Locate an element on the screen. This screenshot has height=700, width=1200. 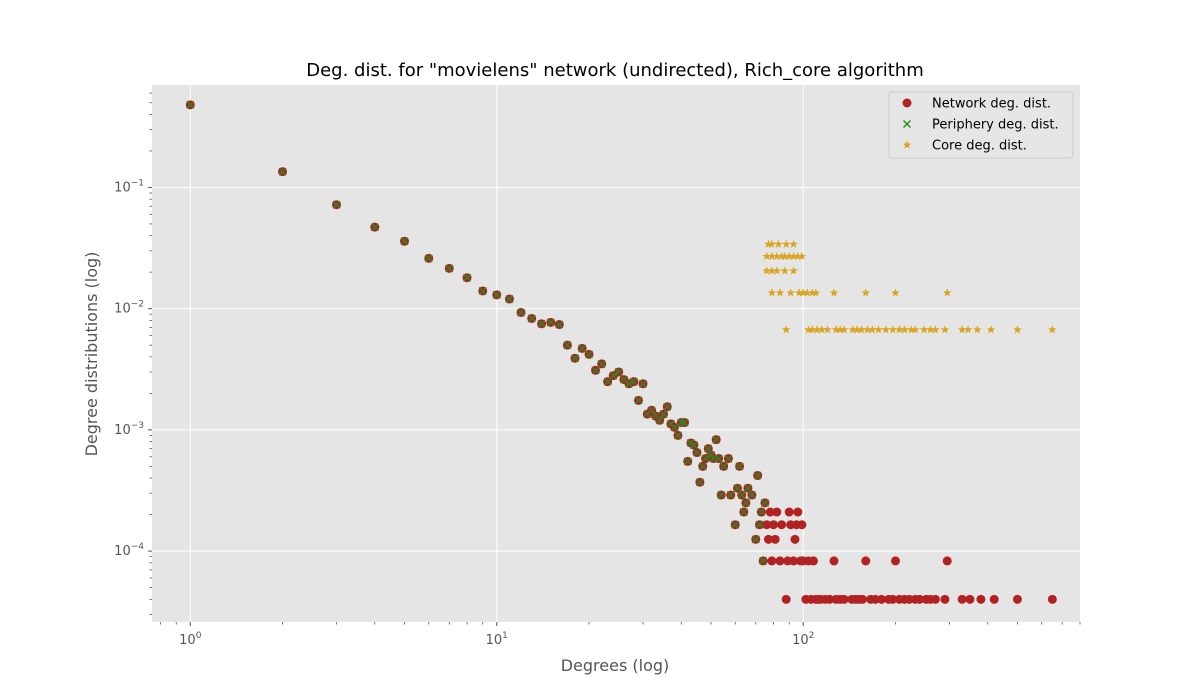
legend-label: Periphery deg. dist. is located at coordinates (995, 125).